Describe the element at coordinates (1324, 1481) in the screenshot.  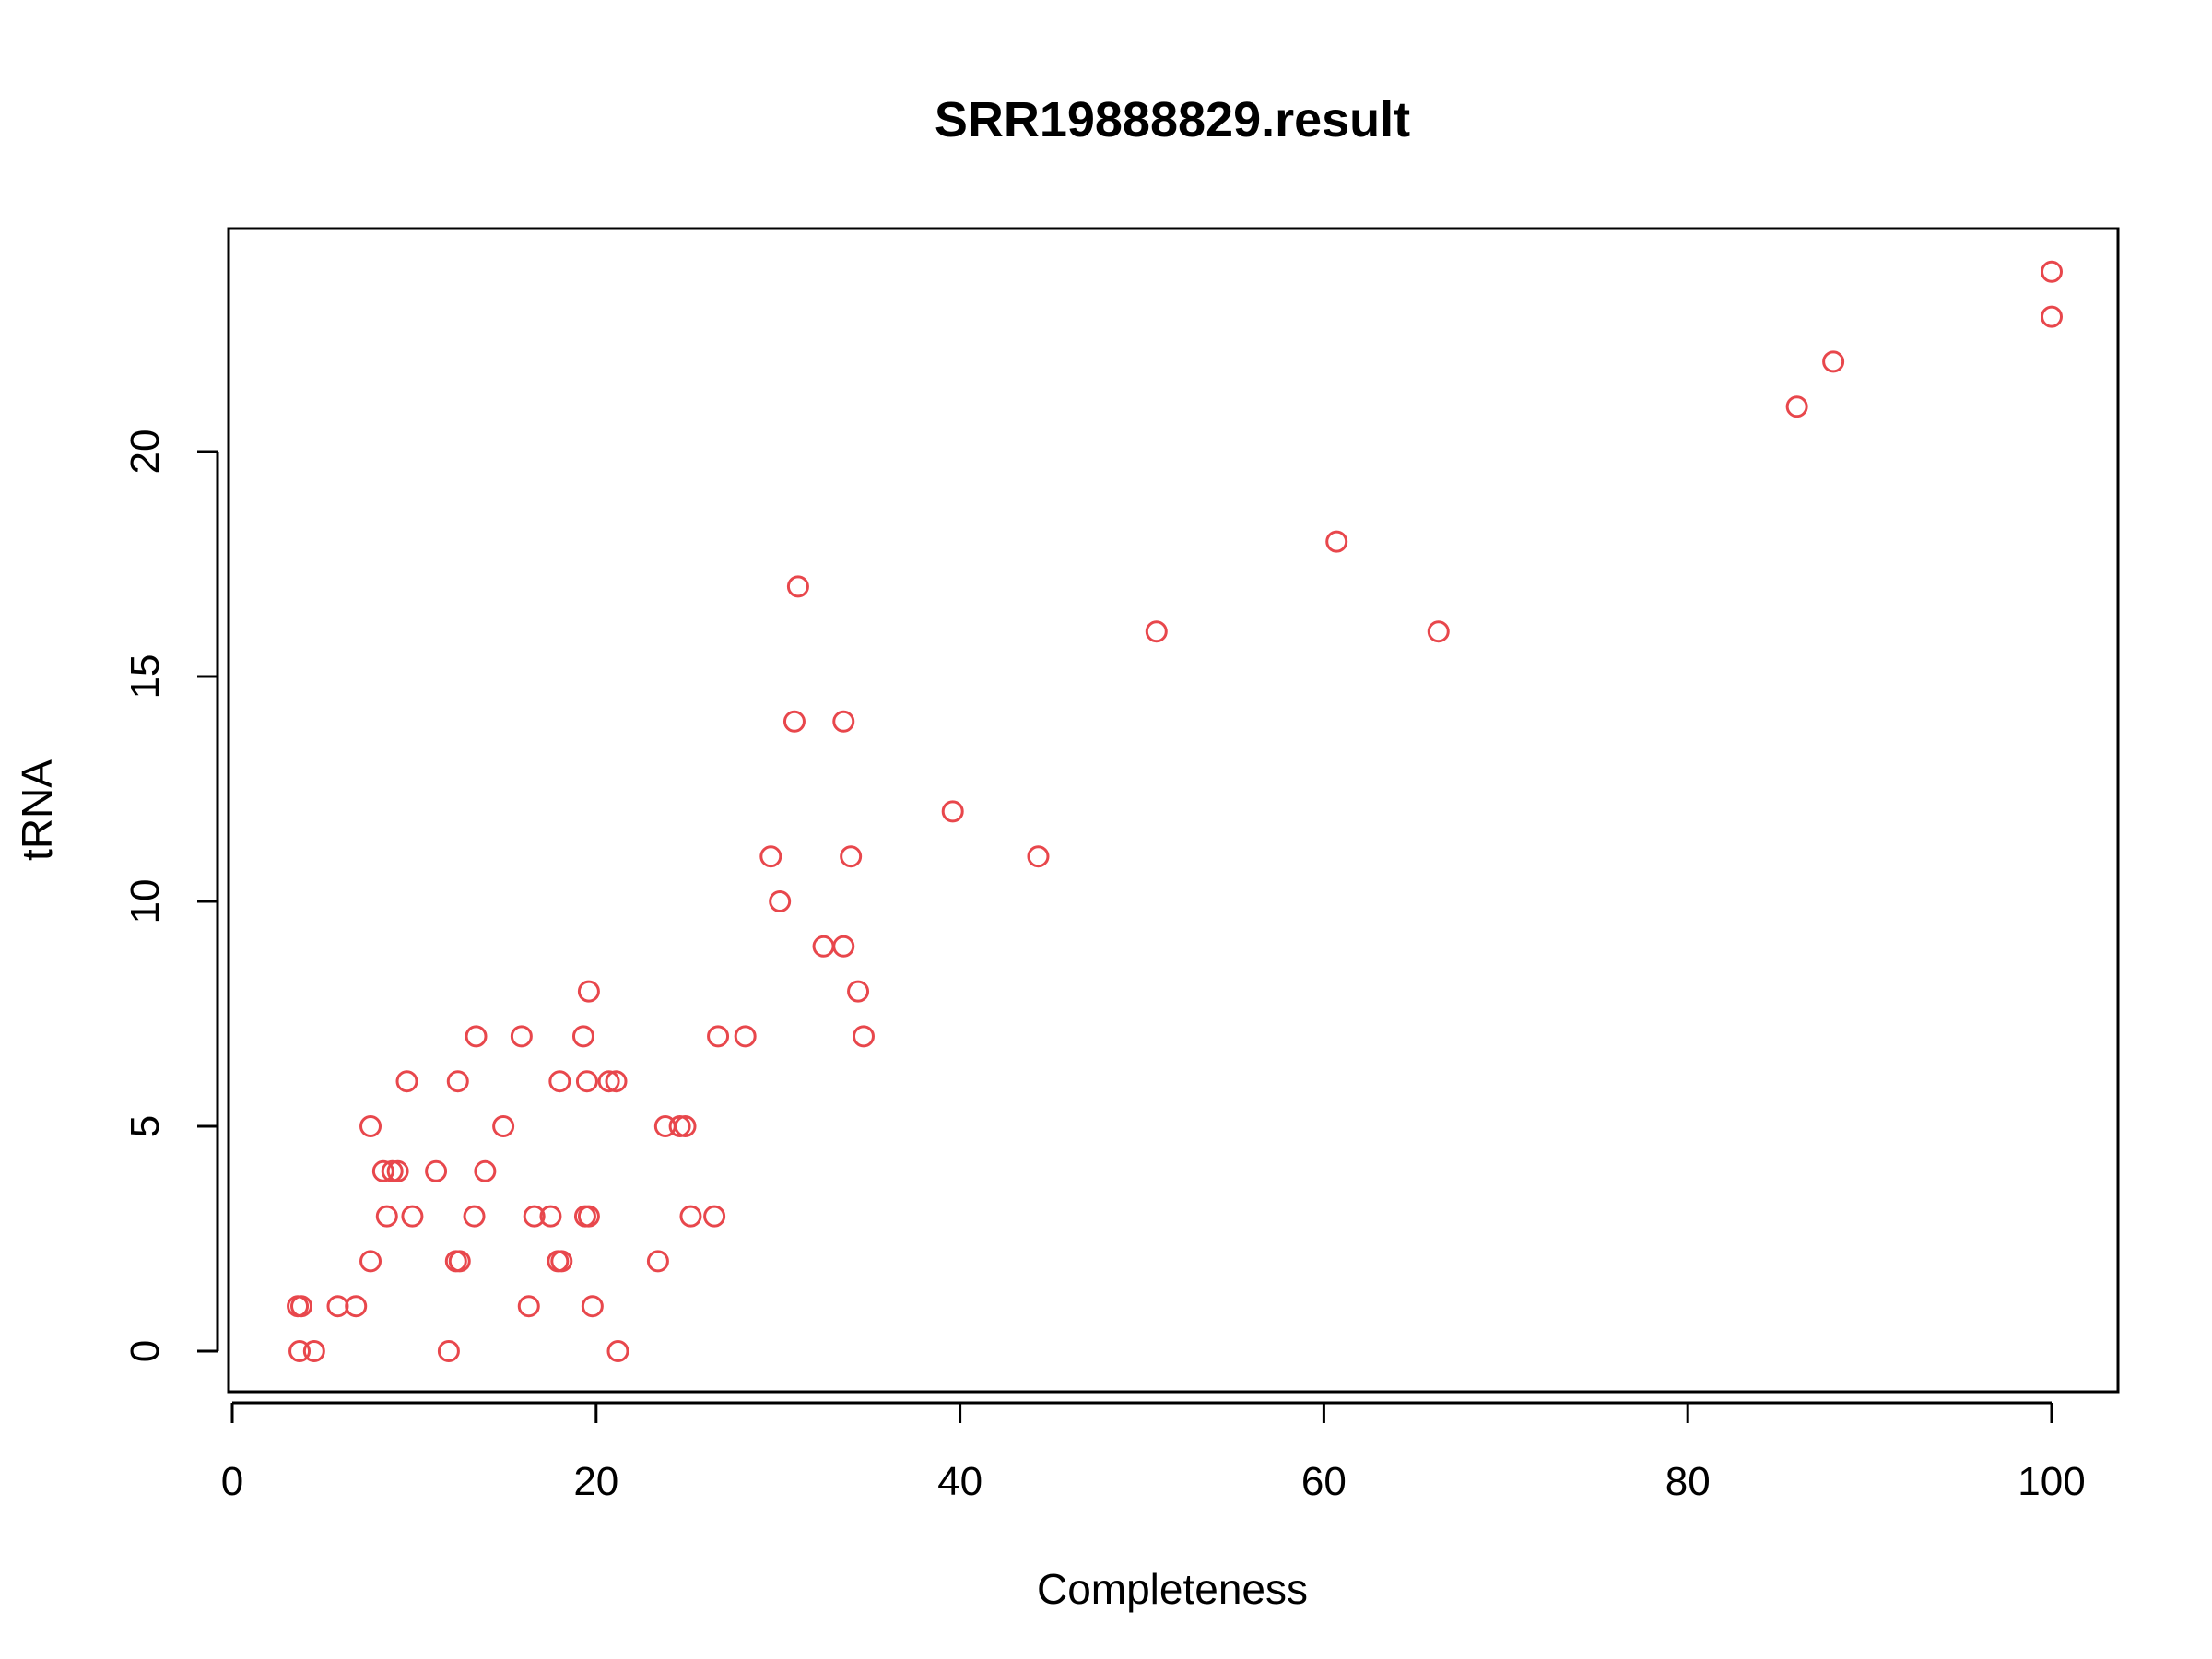
I see `x-tick-label: 60` at that location.